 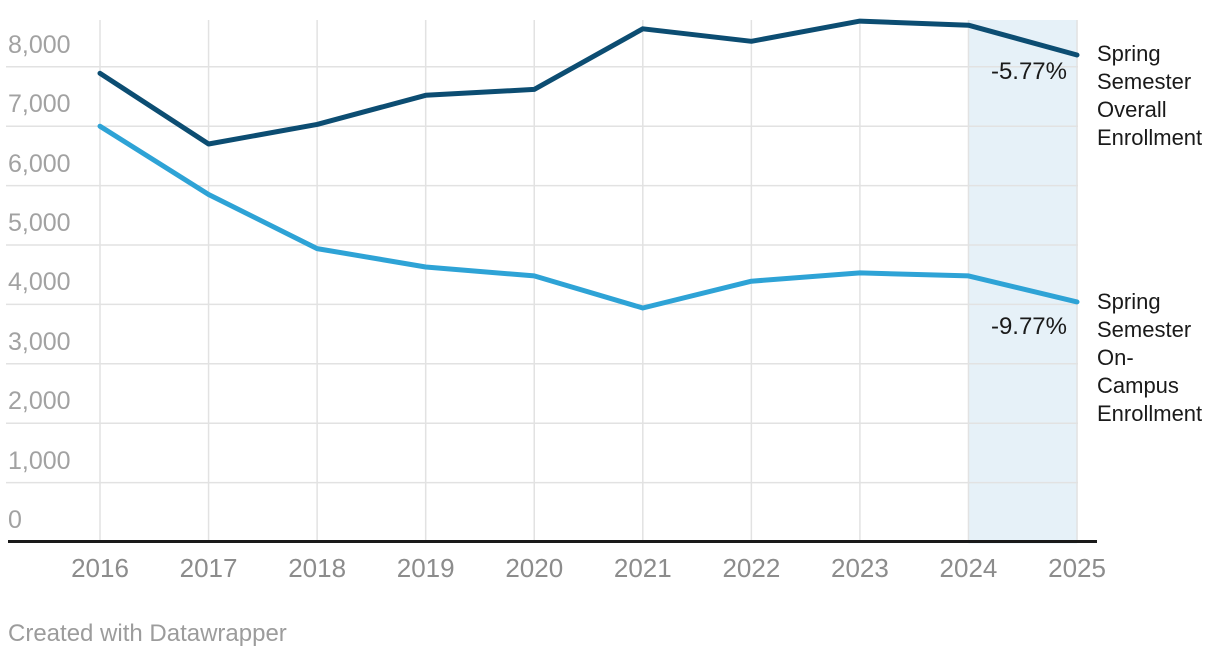 What do you see at coordinates (1028, 326) in the screenshot?
I see `oncampus-change-annotation: -9.77%` at bounding box center [1028, 326].